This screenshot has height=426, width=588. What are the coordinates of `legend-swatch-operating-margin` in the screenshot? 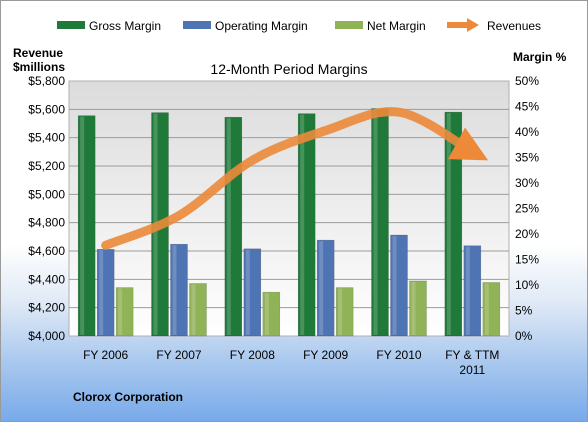 It's located at (197, 25).